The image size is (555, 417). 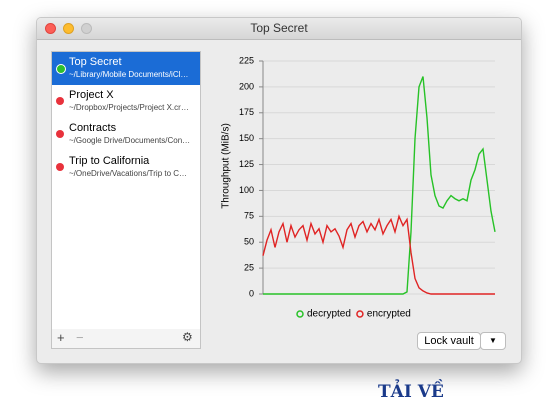 What do you see at coordinates (249, 216) in the screenshot?
I see `y-tick-label: 75` at bounding box center [249, 216].